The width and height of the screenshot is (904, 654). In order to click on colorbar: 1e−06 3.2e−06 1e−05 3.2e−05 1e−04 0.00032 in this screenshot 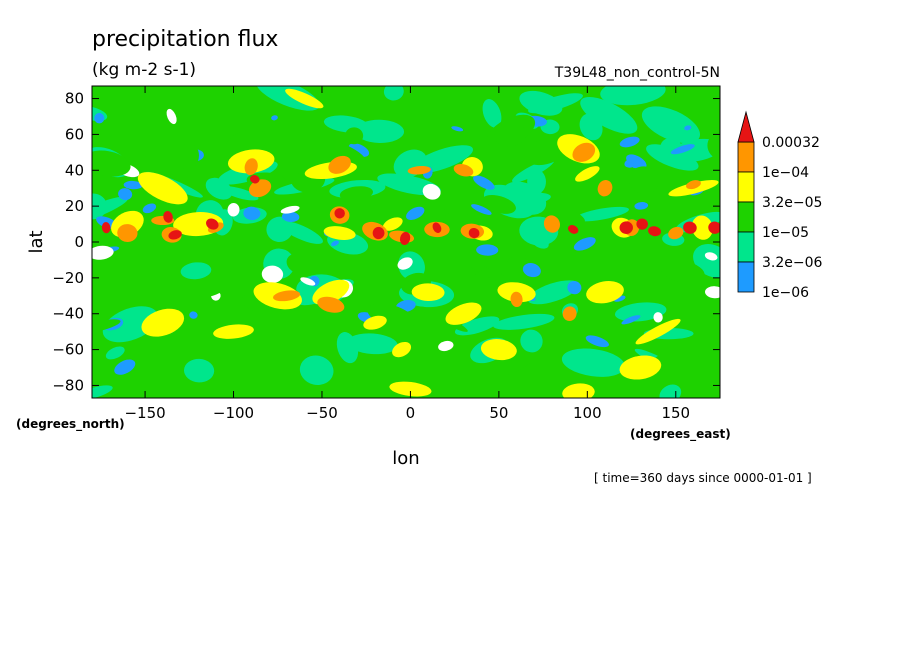, I will do `click(780, 205)`.